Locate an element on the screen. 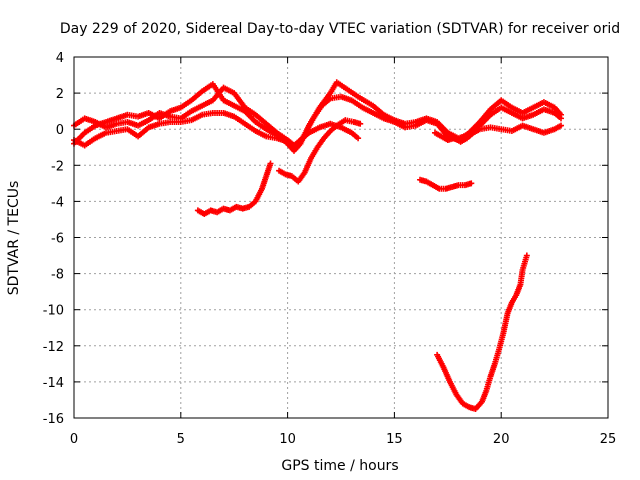  x-tick-label: 10 is located at coordinates (287, 439).